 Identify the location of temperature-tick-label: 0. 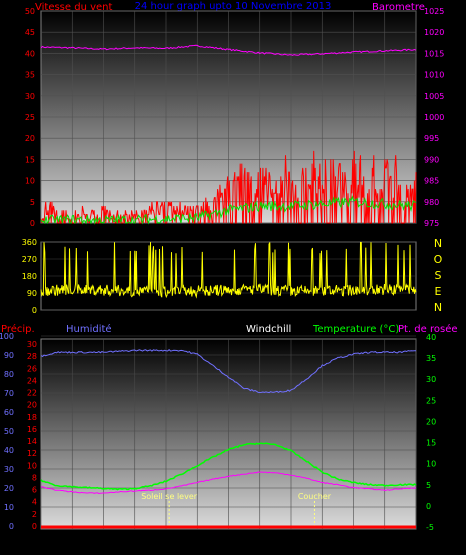
(428, 506).